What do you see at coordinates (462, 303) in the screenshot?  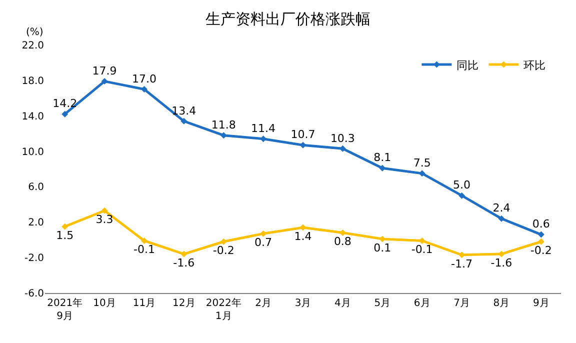 I see `x-tick-label: 7月` at bounding box center [462, 303].